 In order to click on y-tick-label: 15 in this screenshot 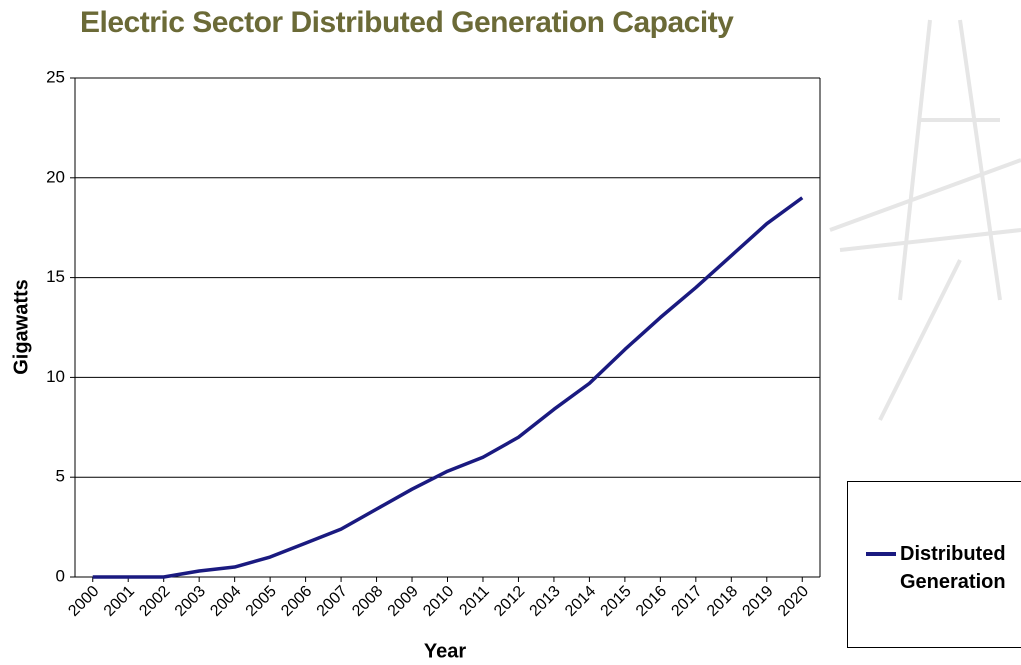, I will do `click(55, 276)`.